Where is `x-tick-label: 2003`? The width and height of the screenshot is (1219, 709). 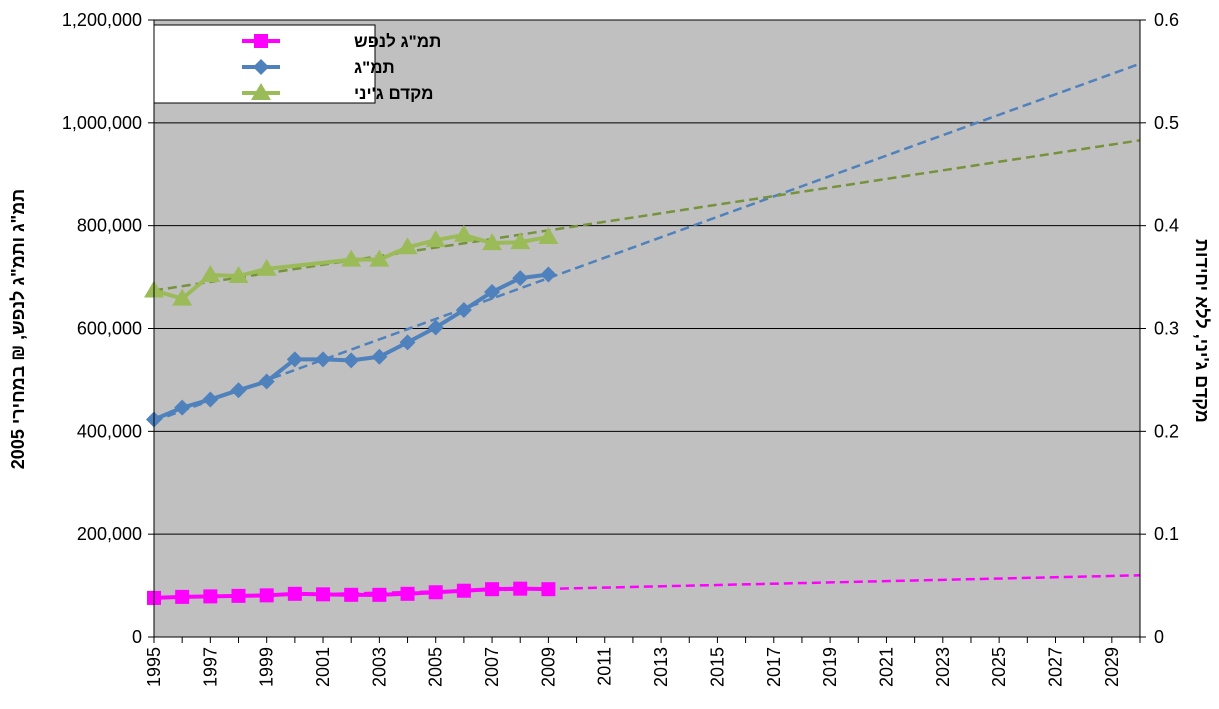
x-tick-label: 2003 is located at coordinates (379, 667).